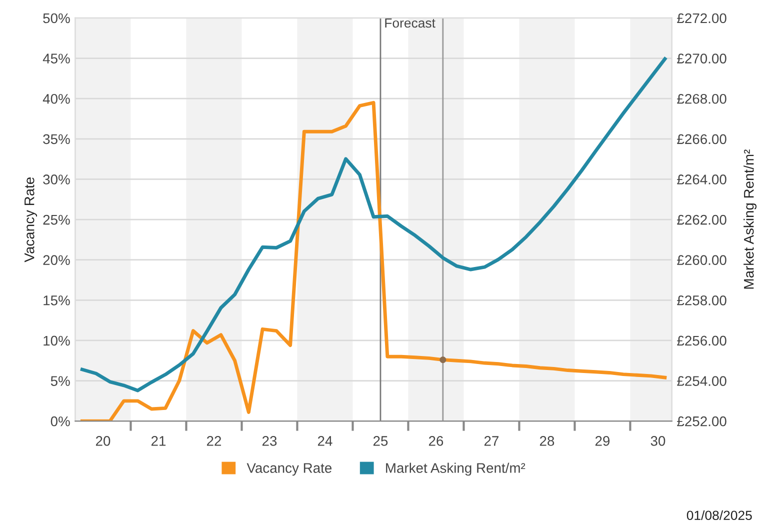 This screenshot has width=760, height=529. Describe the element at coordinates (701, 381) in the screenshot. I see `y2-tick-label: £254.00` at that location.